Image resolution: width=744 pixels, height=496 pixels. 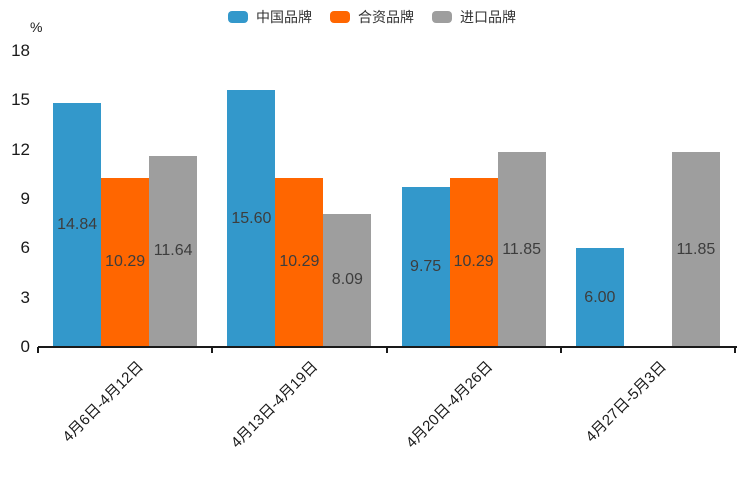 I want to click on x-axis-category-label: 4月13日-4月19日, so click(x=275, y=405).